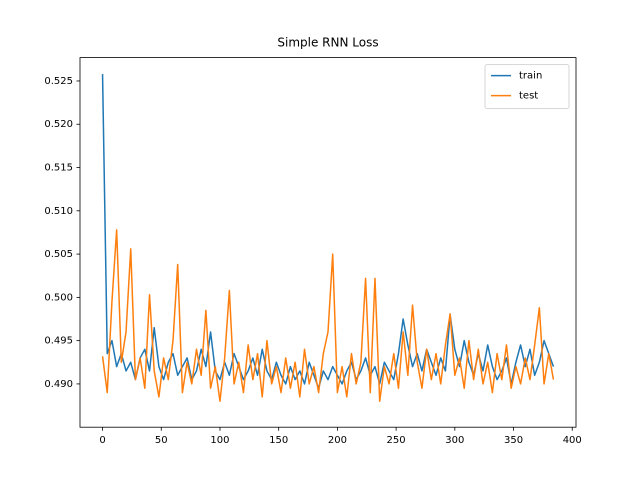 Image resolution: width=640 pixels, height=484 pixels. Describe the element at coordinates (161, 440) in the screenshot. I see `x-tick-label: 50` at that location.